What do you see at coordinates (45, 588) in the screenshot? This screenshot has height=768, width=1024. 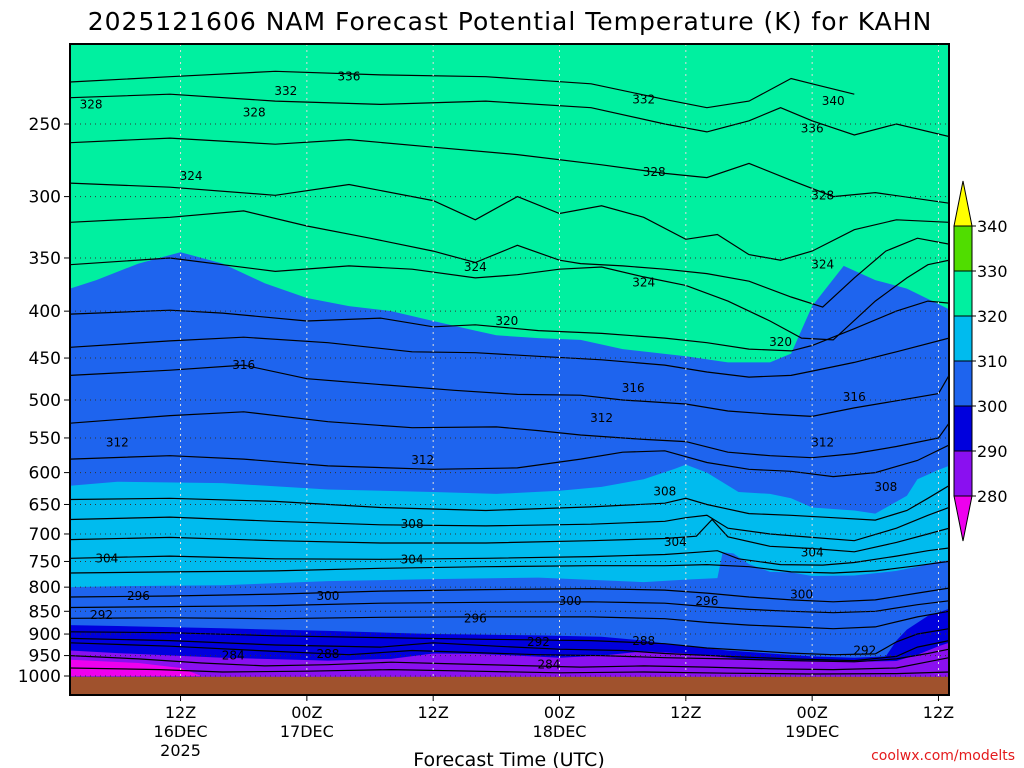 I see `y-tick-label: 800` at bounding box center [45, 588].